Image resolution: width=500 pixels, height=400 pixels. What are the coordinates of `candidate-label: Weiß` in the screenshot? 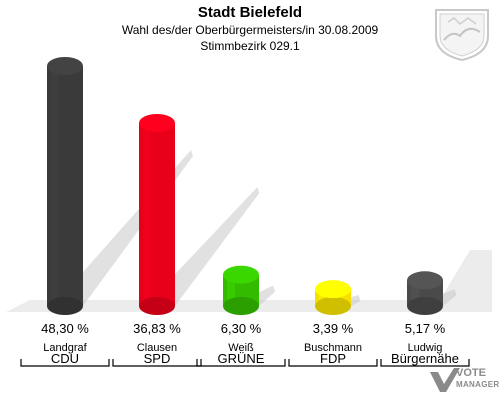 It's located at (241, 348).